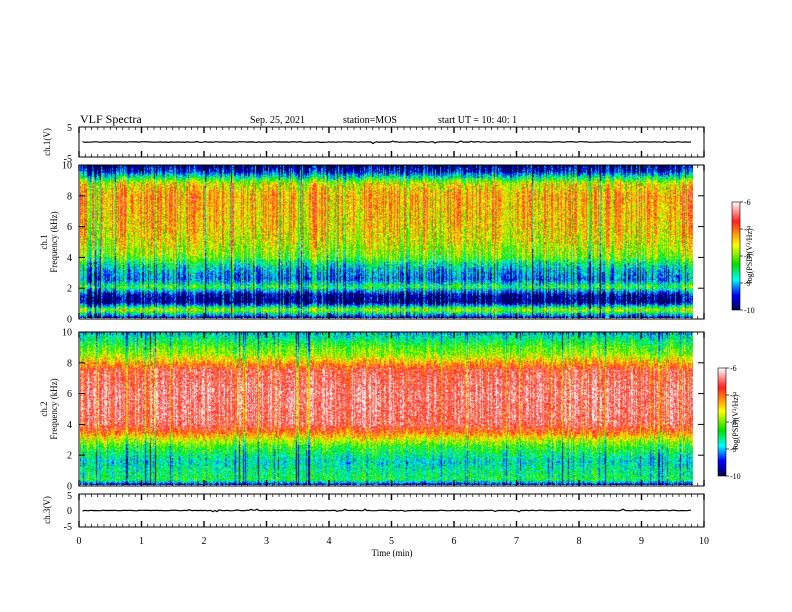  Describe the element at coordinates (579, 541) in the screenshot. I see `time-tick-label: 8` at that location.